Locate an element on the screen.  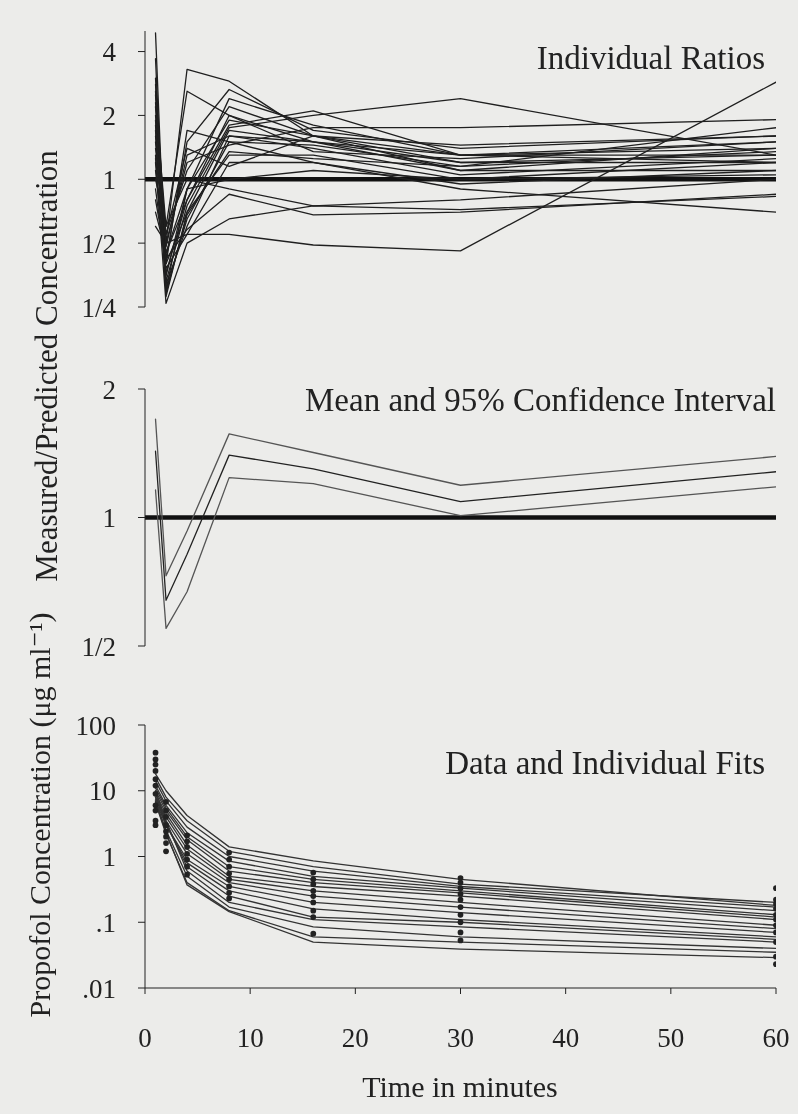
y-axis-title: Propofol Concentration (μg ml⁻¹) is located at coordinates (39, 815).